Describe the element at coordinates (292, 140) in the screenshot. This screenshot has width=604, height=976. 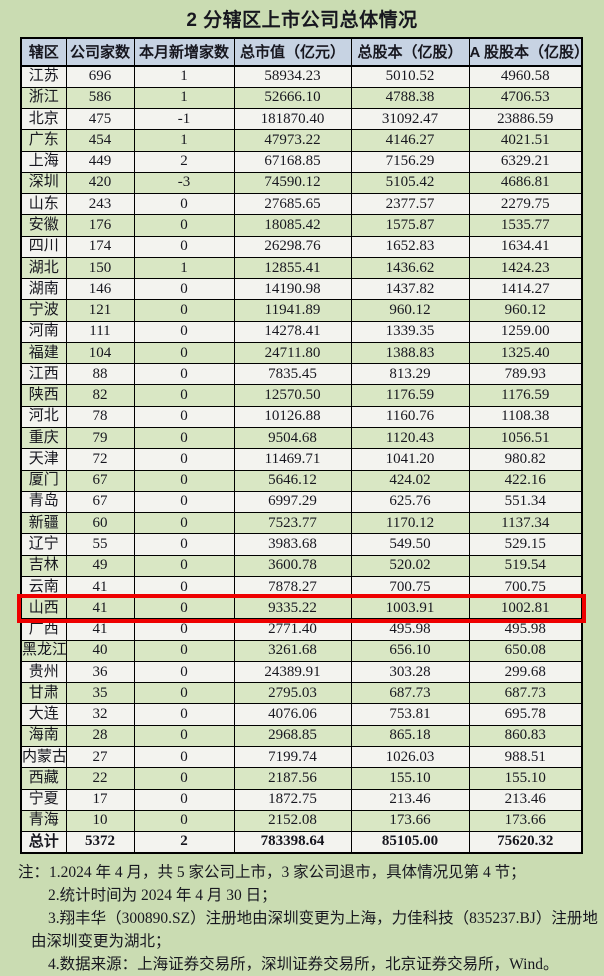
I see `value-cell: 47973.22` at that location.